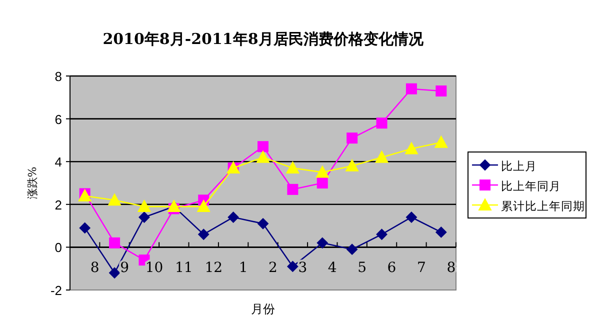 The height and width of the screenshot is (328, 591). I want to click on x-tick-label: 3, so click(303, 268).